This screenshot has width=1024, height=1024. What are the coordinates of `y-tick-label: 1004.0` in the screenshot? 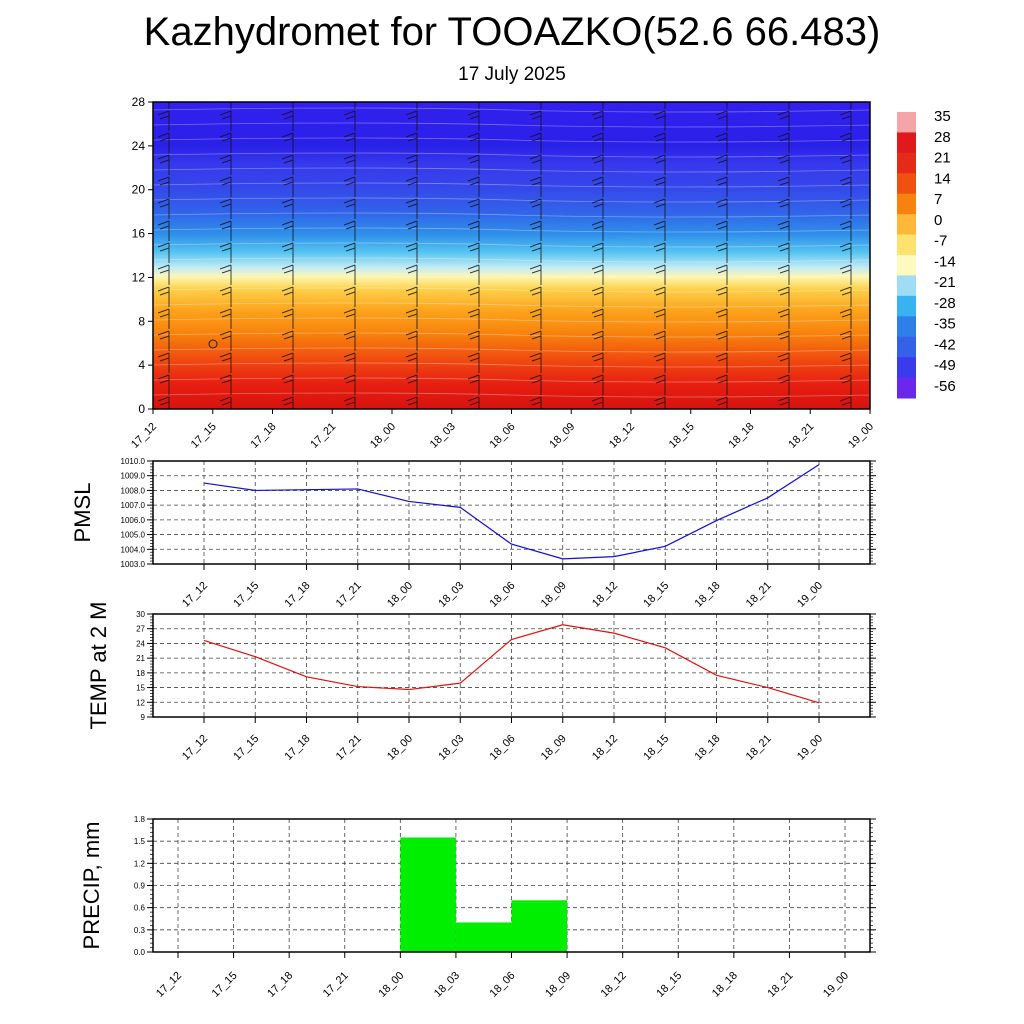 It's located at (133, 549).